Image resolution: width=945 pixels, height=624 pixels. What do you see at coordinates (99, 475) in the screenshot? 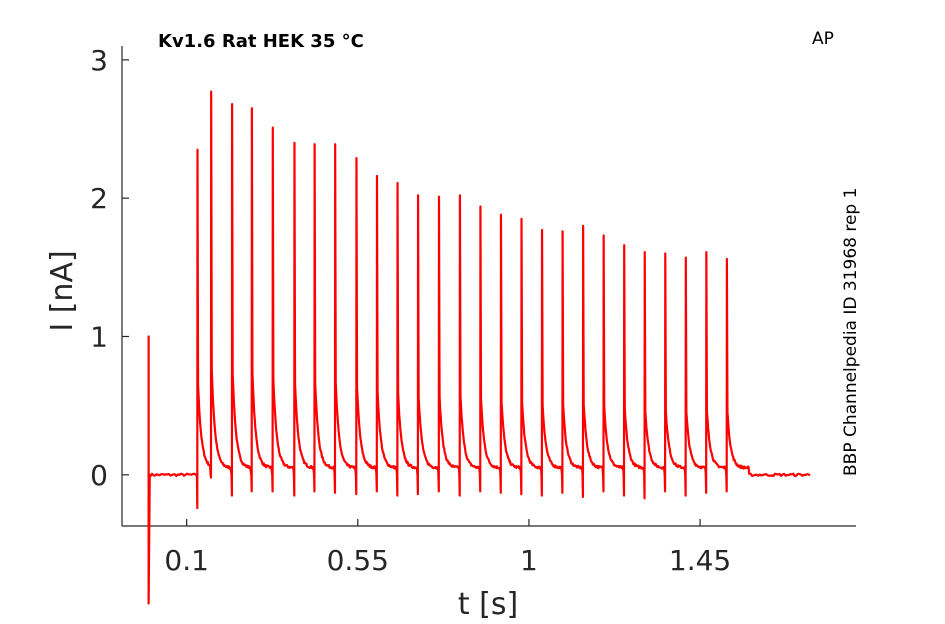
I see `y-tick-label: 0` at bounding box center [99, 475].